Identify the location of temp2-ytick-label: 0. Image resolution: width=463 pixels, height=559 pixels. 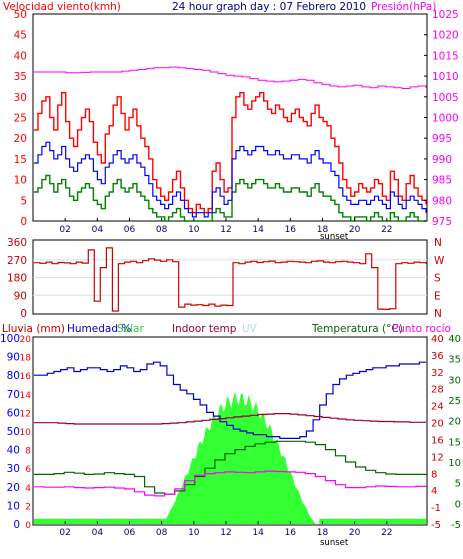
(458, 504).